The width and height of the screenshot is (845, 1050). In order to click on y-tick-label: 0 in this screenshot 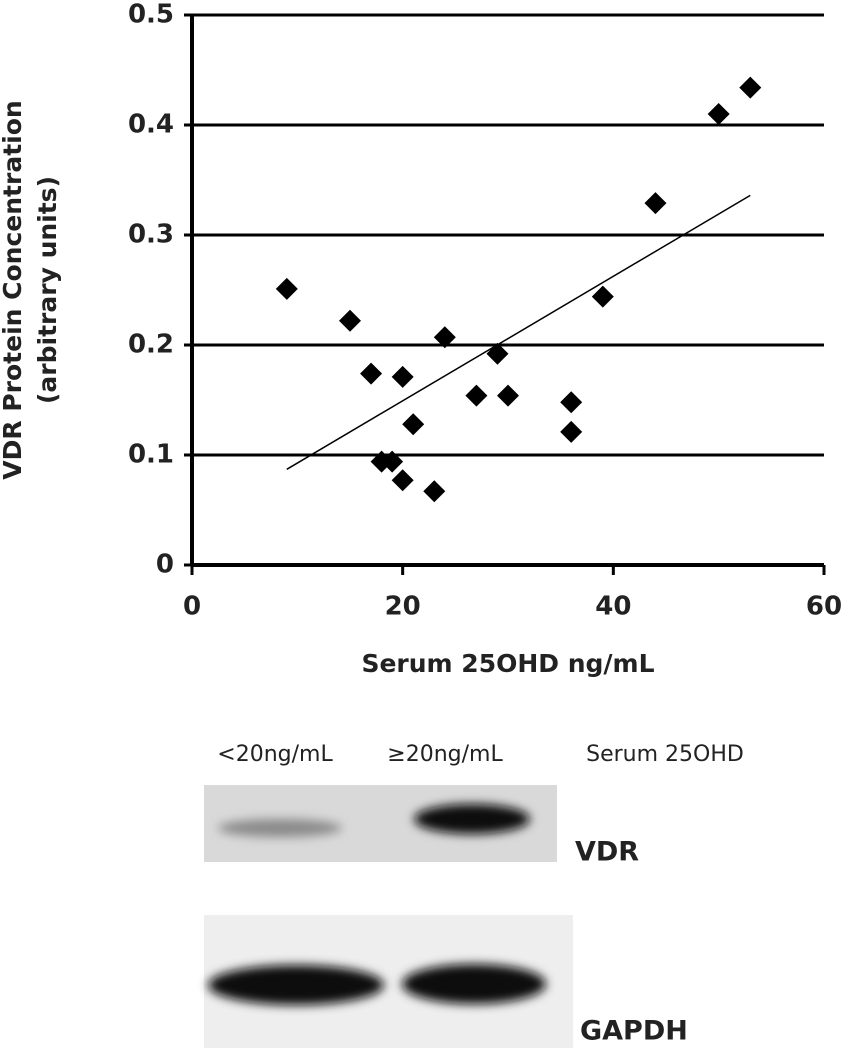, I will do `click(165, 565)`.